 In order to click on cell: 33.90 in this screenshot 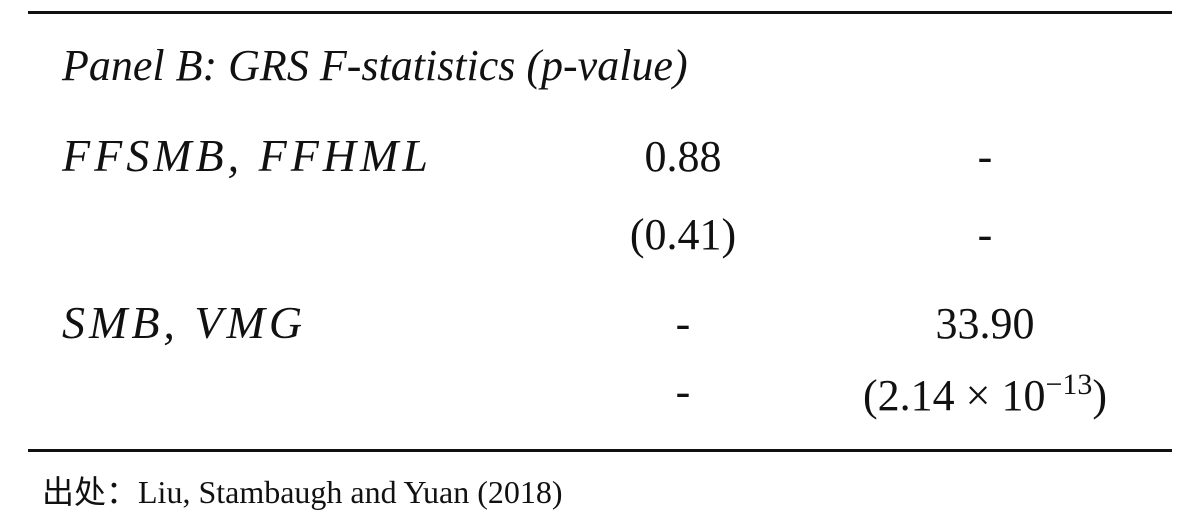, I will do `click(985, 323)`.